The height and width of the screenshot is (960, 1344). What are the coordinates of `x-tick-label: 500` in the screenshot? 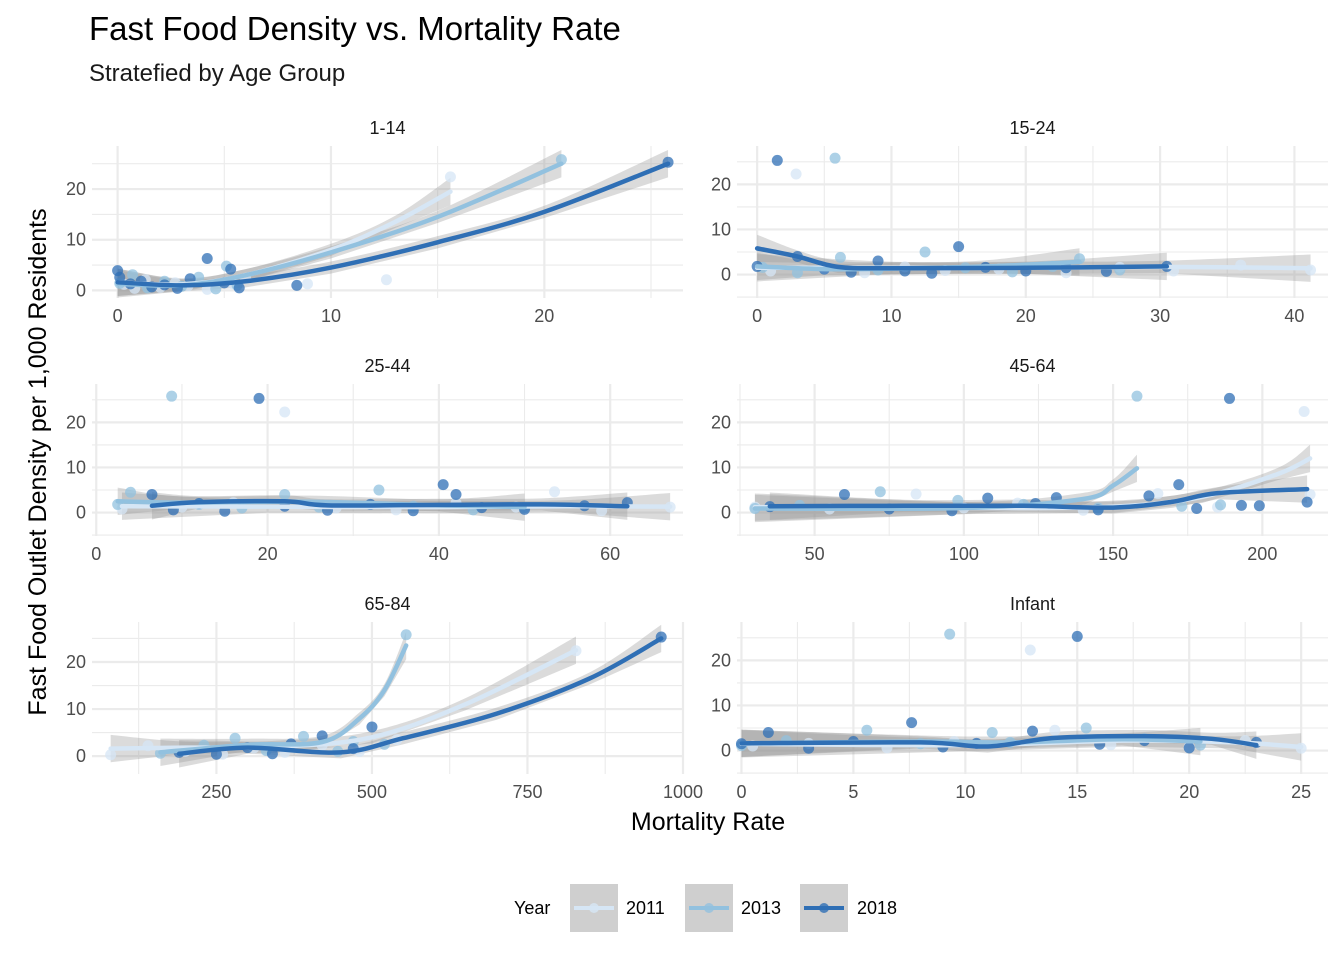 It's located at (372, 792).